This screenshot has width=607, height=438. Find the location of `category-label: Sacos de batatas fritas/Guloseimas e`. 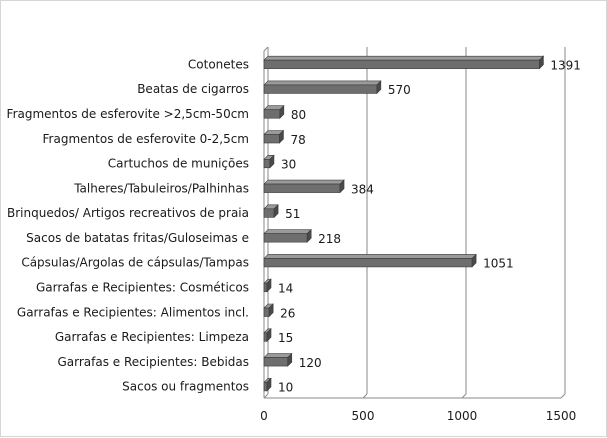

category-label: Sacos de batatas fritas/Guloseimas e is located at coordinates (137, 238).